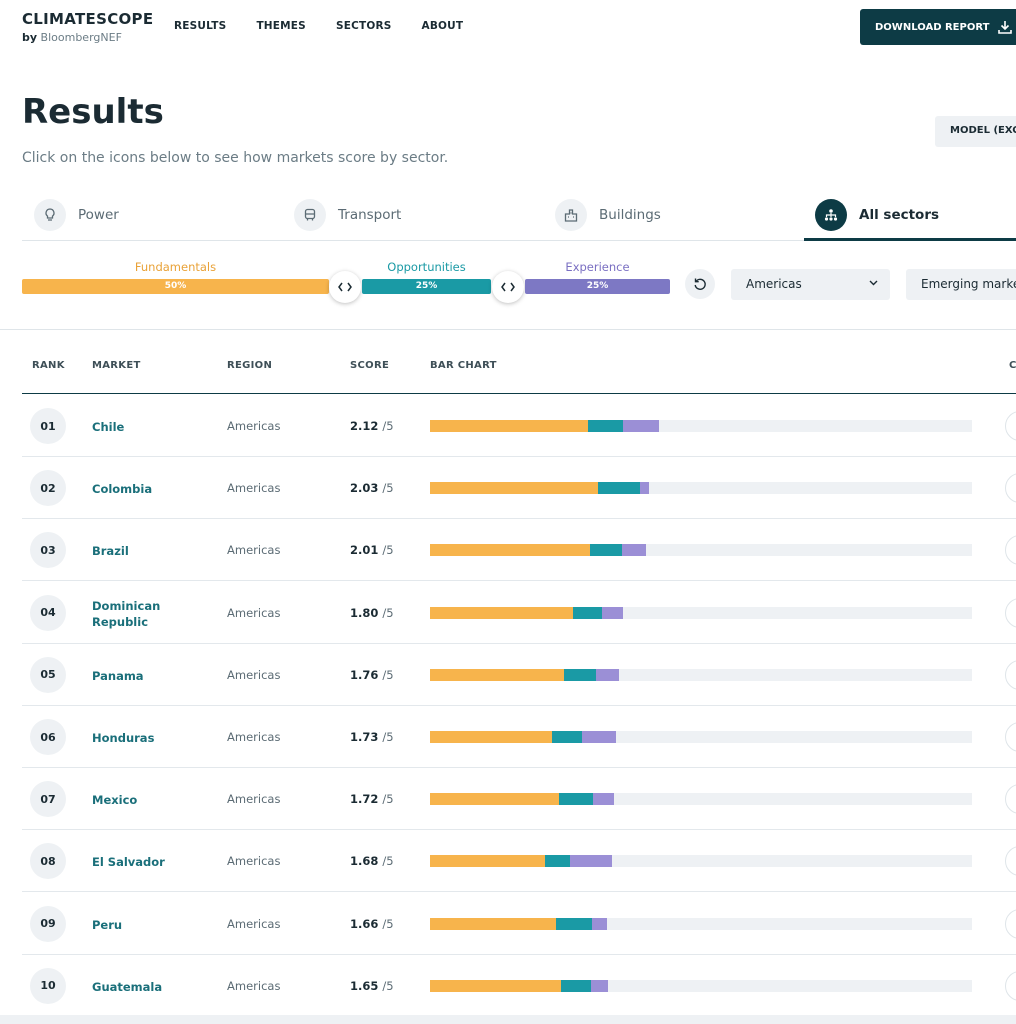 This screenshot has height=1024, width=1016. I want to click on experience-weight-bar: 25%, so click(597, 286).